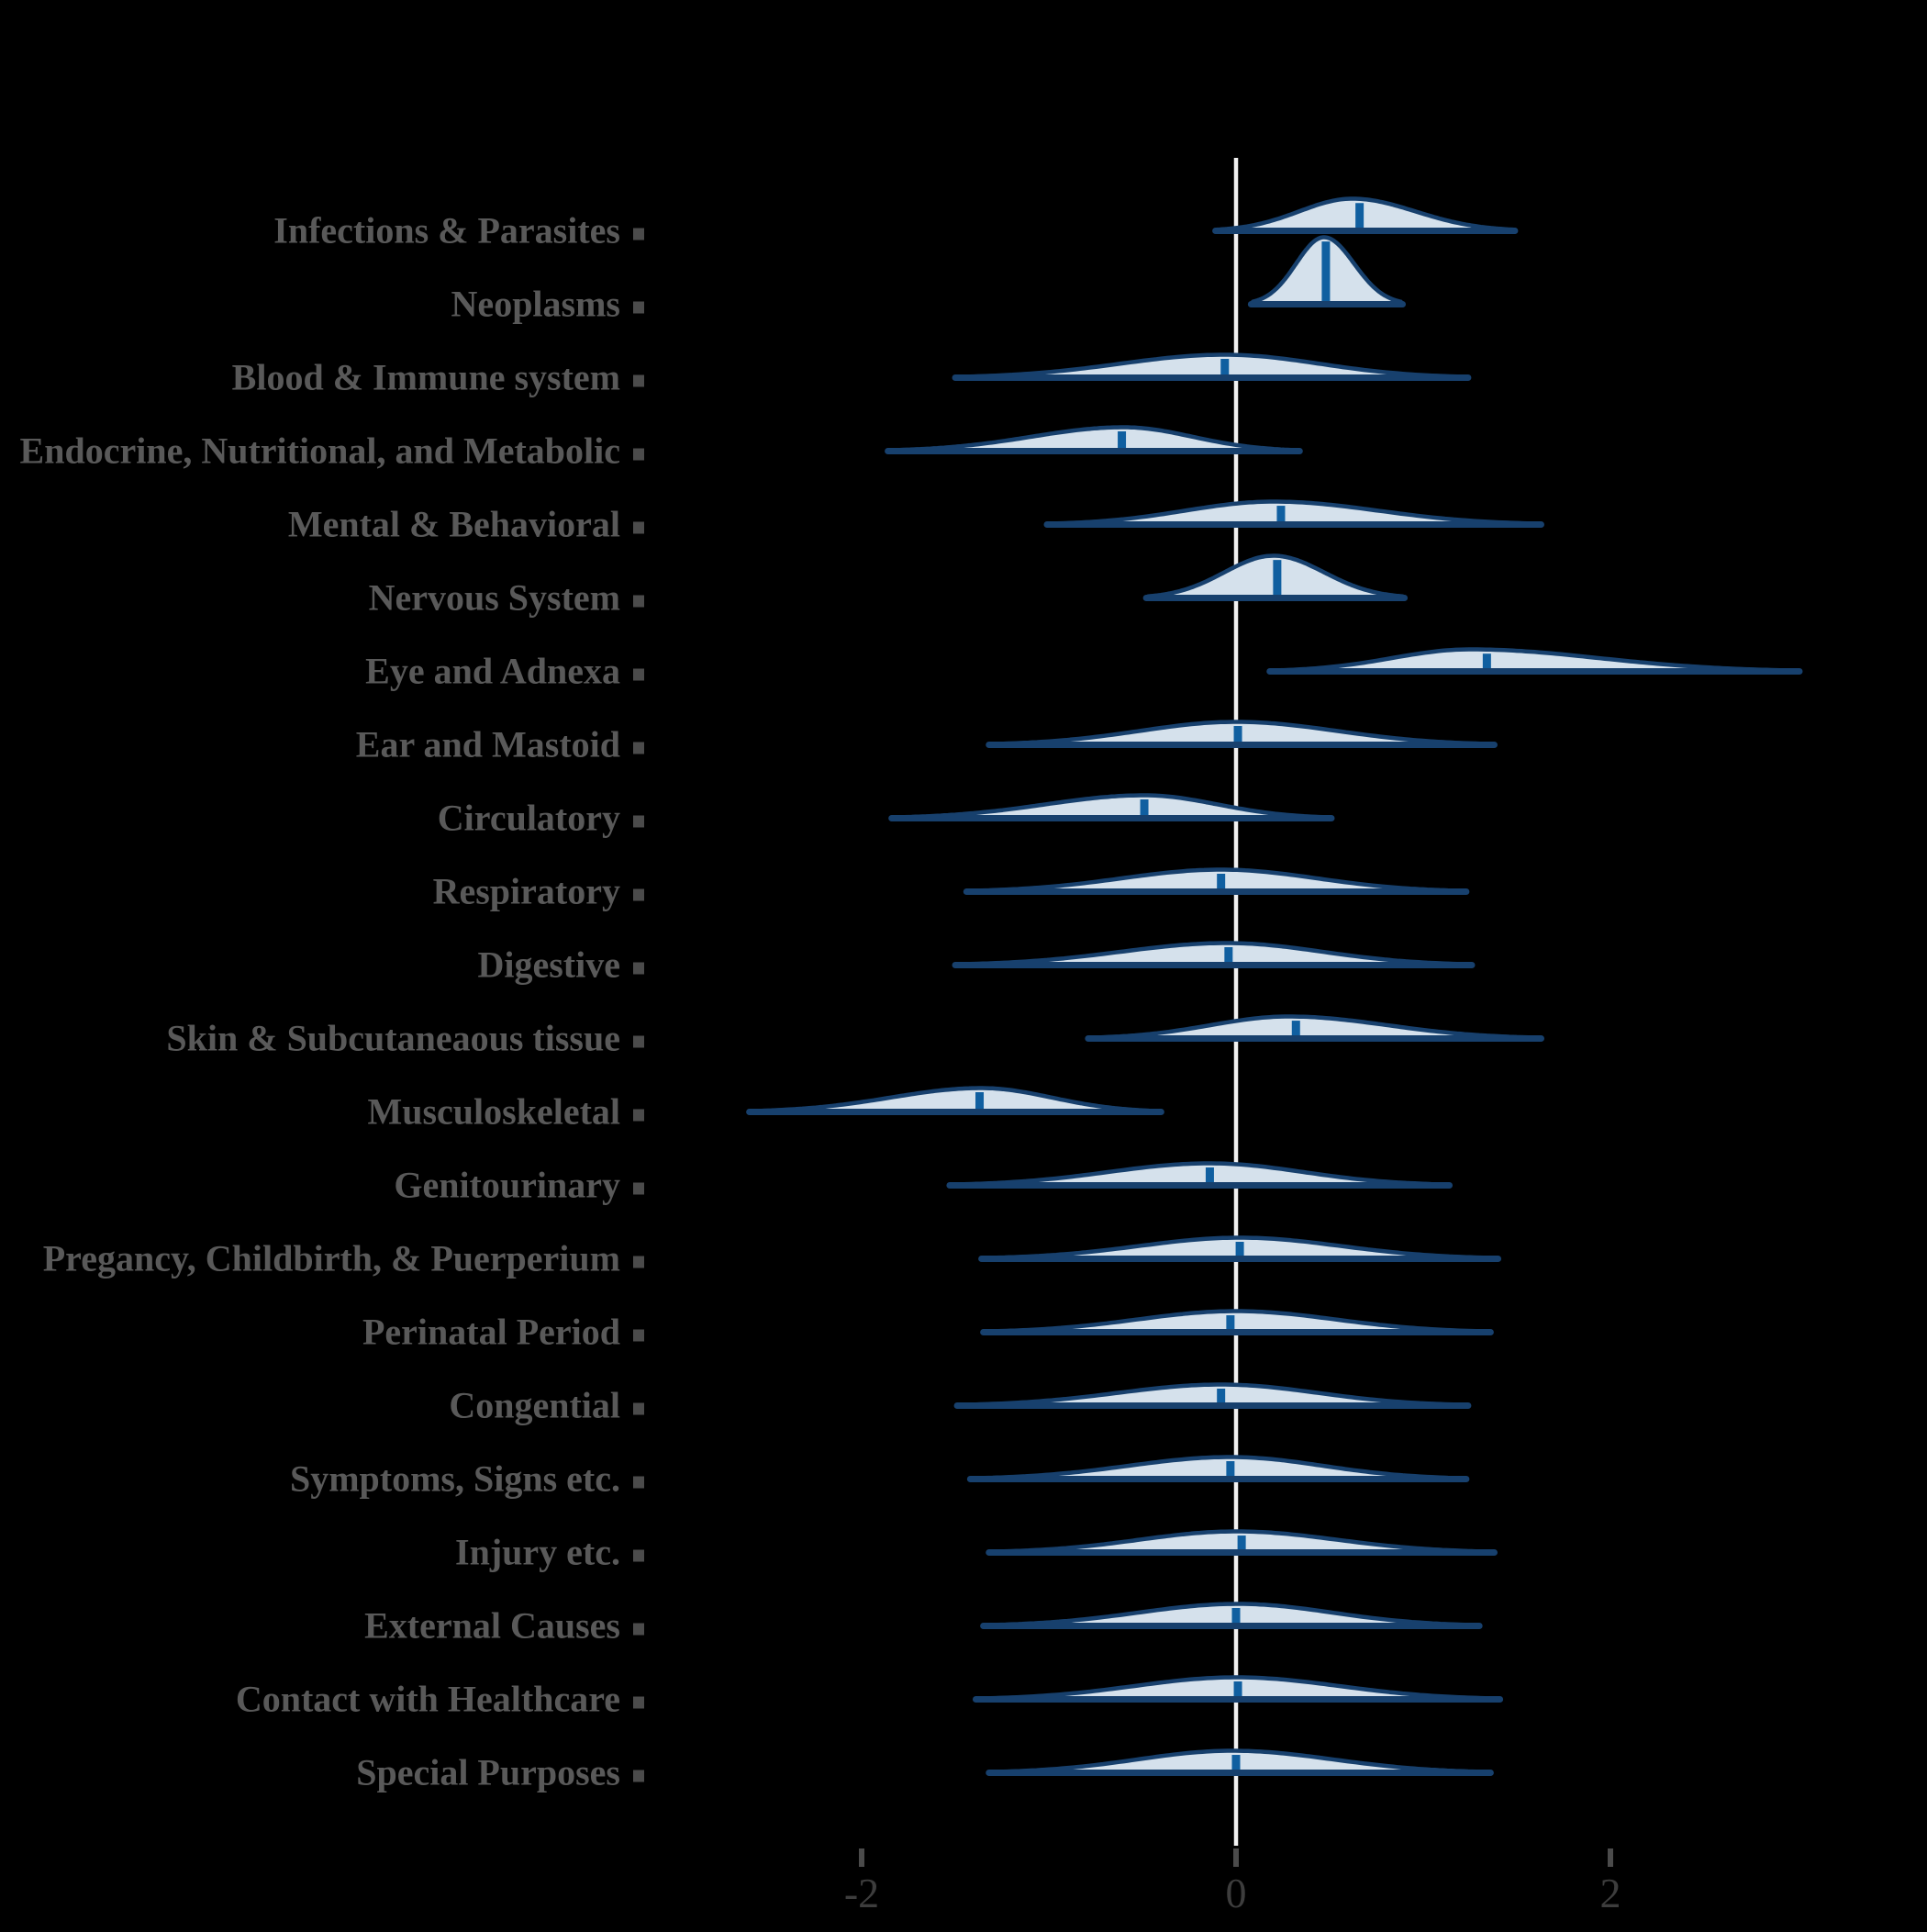  What do you see at coordinates (320, 451) in the screenshot?
I see `category-label-4: Endocrine, Nutritional, and Metabolic` at bounding box center [320, 451].